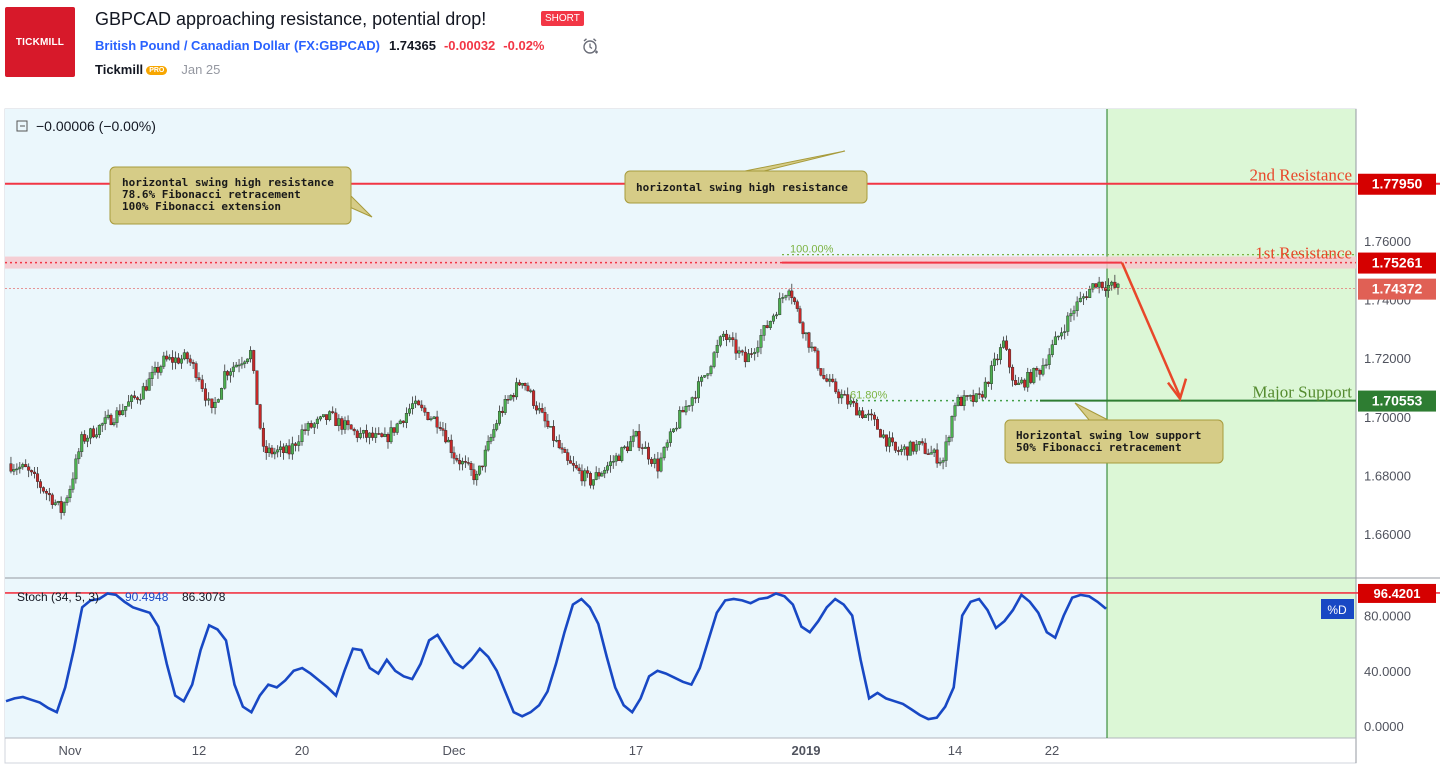 The width and height of the screenshot is (1444, 770). I want to click on annotation-support-line-0: Horizontal swing low support, so click(1108, 435).